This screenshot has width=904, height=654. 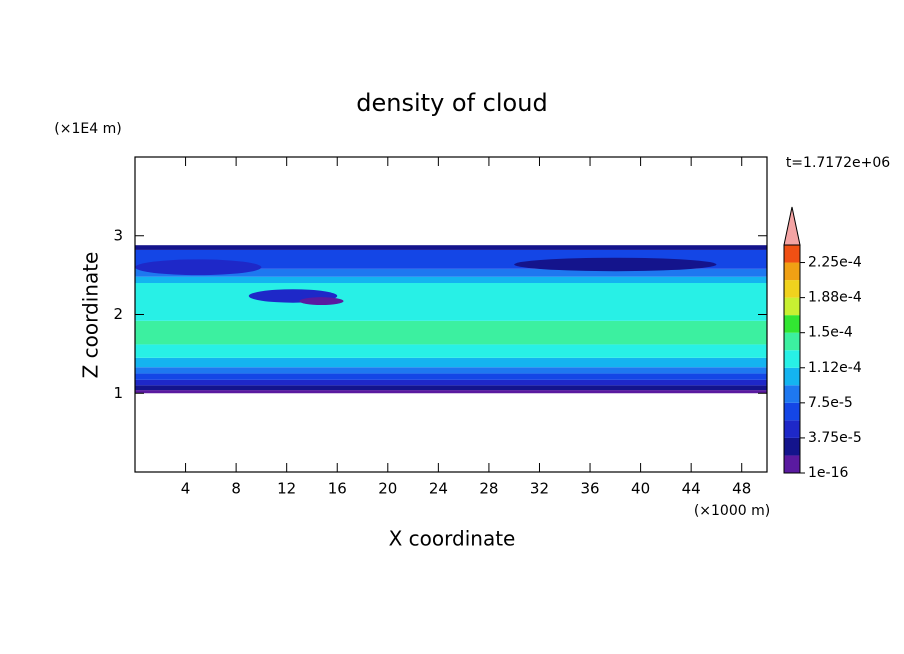 What do you see at coordinates (438, 489) in the screenshot?
I see `x-tick-label: 24` at bounding box center [438, 489].